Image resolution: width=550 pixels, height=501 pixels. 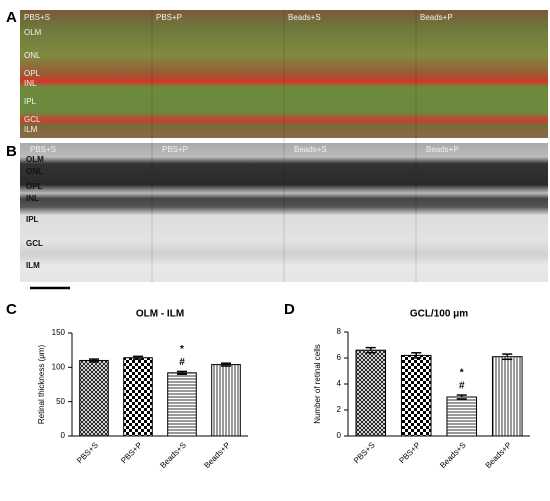 What do you see at coordinates (317, 384) in the screenshot?
I see `y-axis-label: Number of retinal cells` at bounding box center [317, 384].